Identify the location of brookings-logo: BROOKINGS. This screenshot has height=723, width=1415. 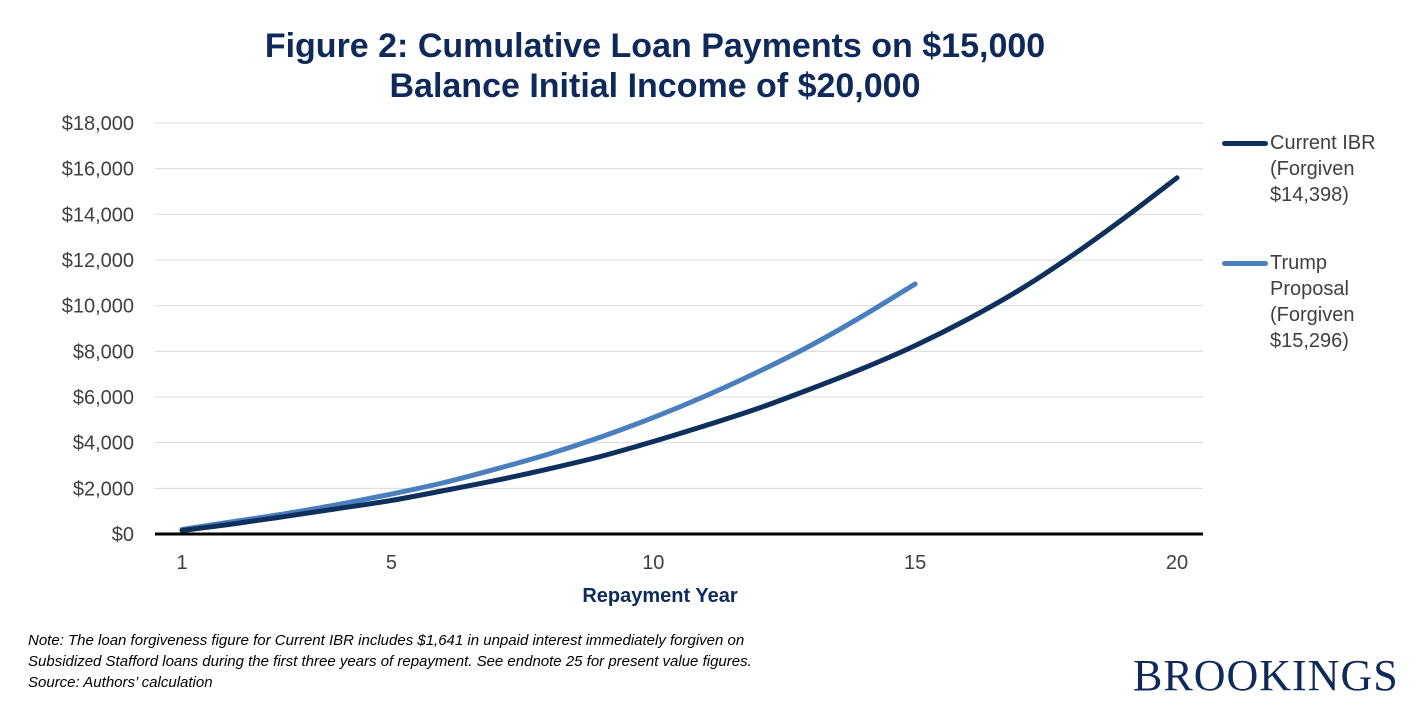
(1266, 675).